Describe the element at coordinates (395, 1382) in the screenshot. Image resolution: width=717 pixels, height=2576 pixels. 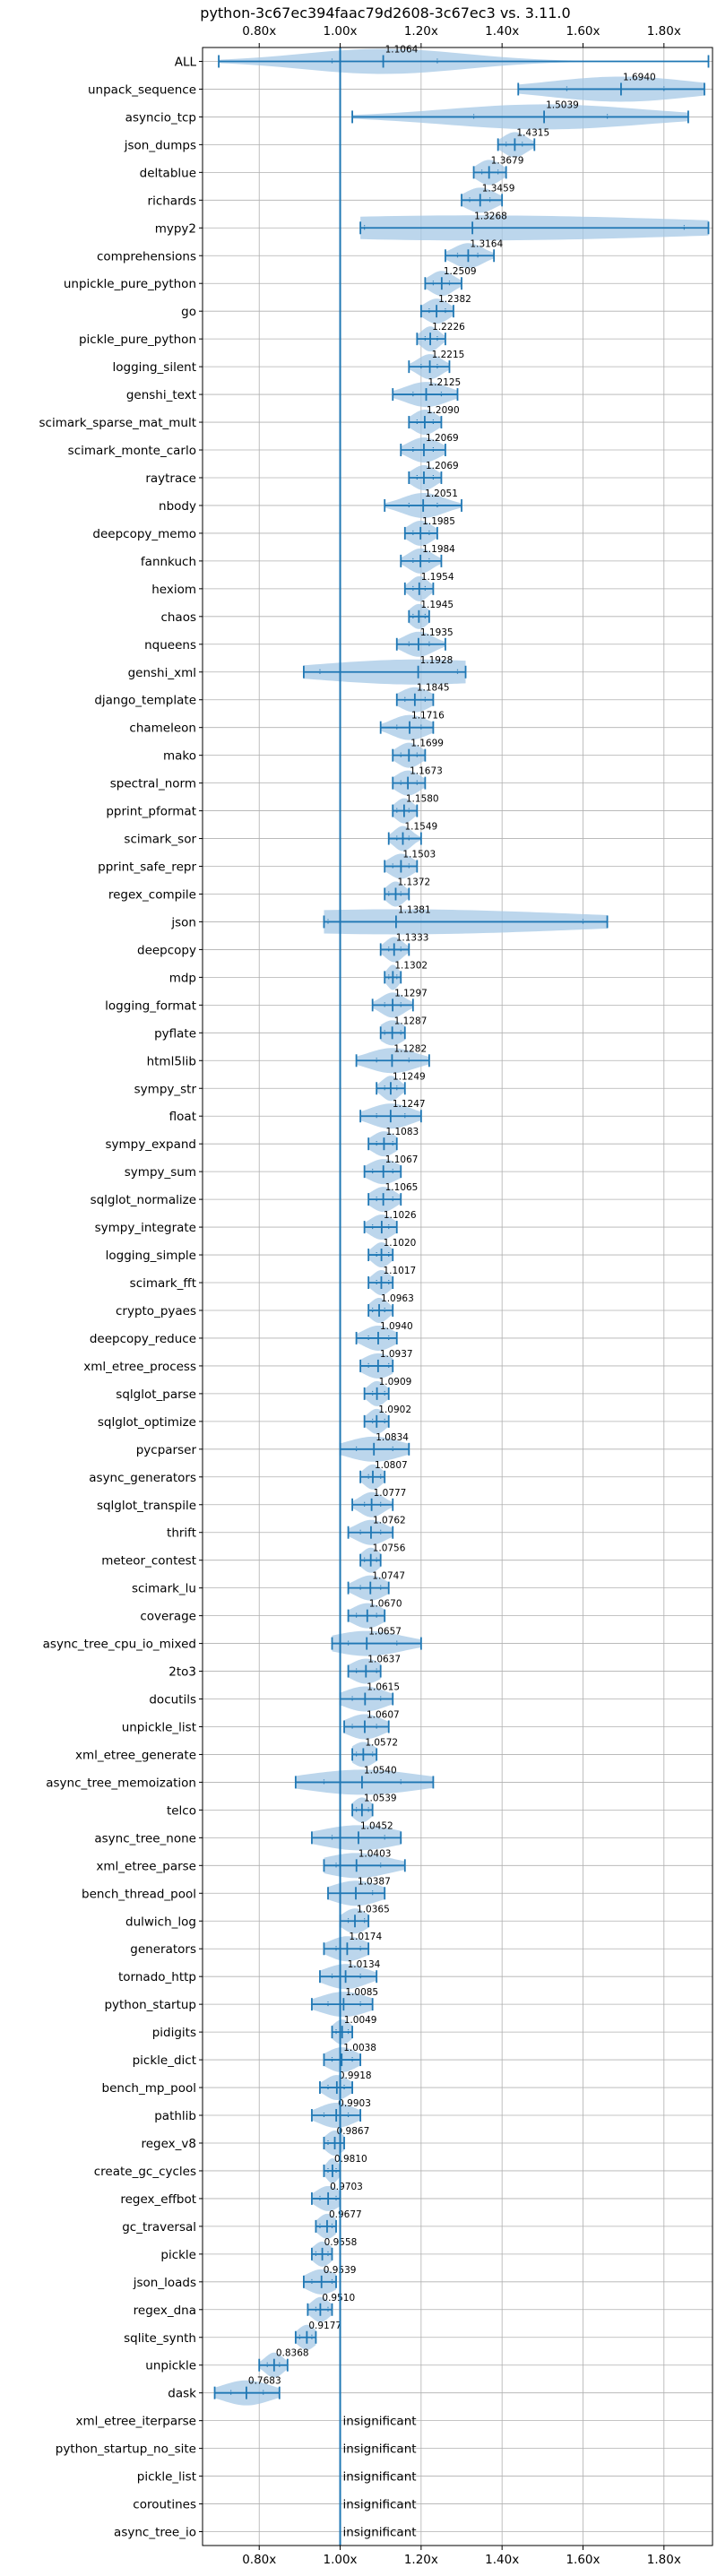
I see `benchmark-value-label: 1.0909` at that location.